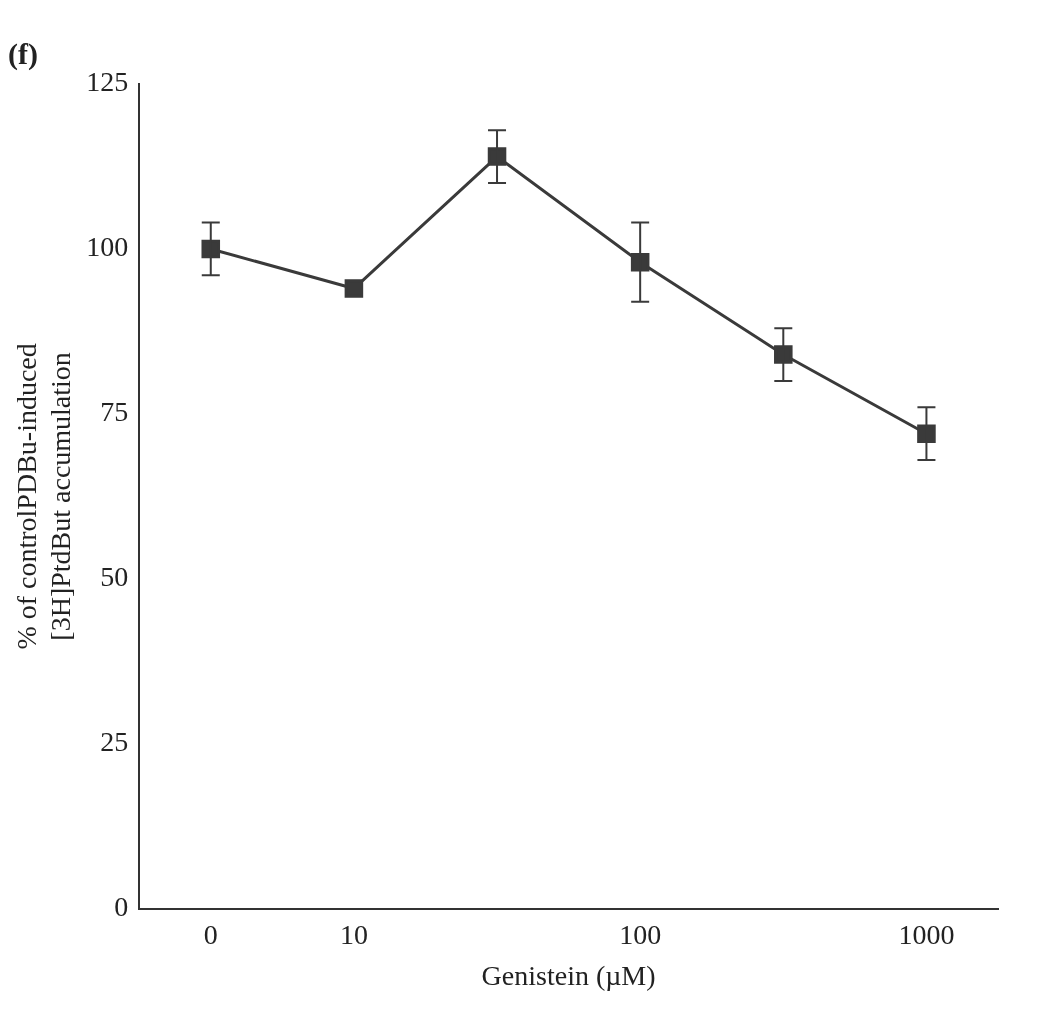 This screenshot has height=1015, width=1047. I want to click on chart-title: (f), so click(23, 53).